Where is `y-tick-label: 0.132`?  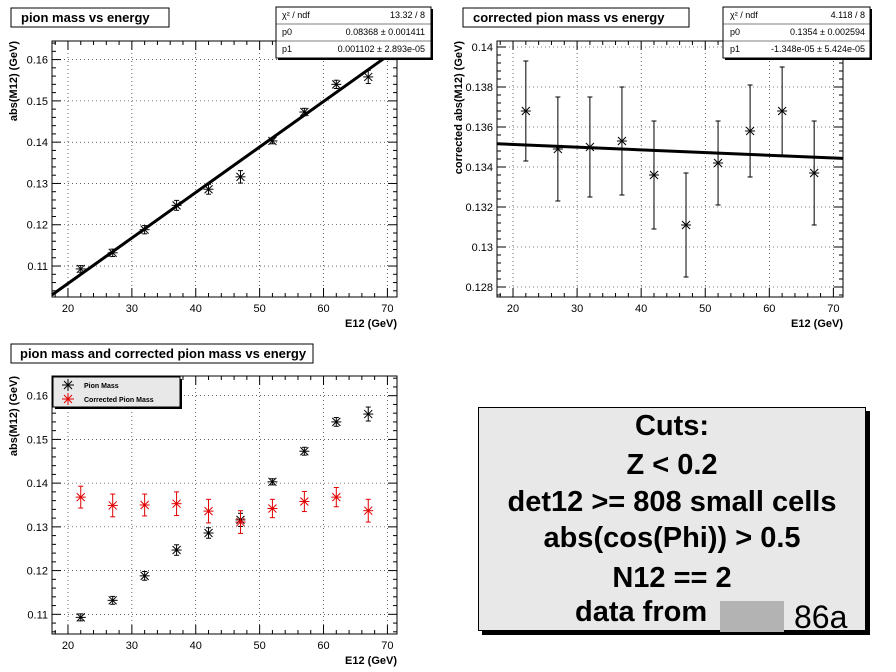
y-tick-label: 0.132 is located at coordinates (479, 208).